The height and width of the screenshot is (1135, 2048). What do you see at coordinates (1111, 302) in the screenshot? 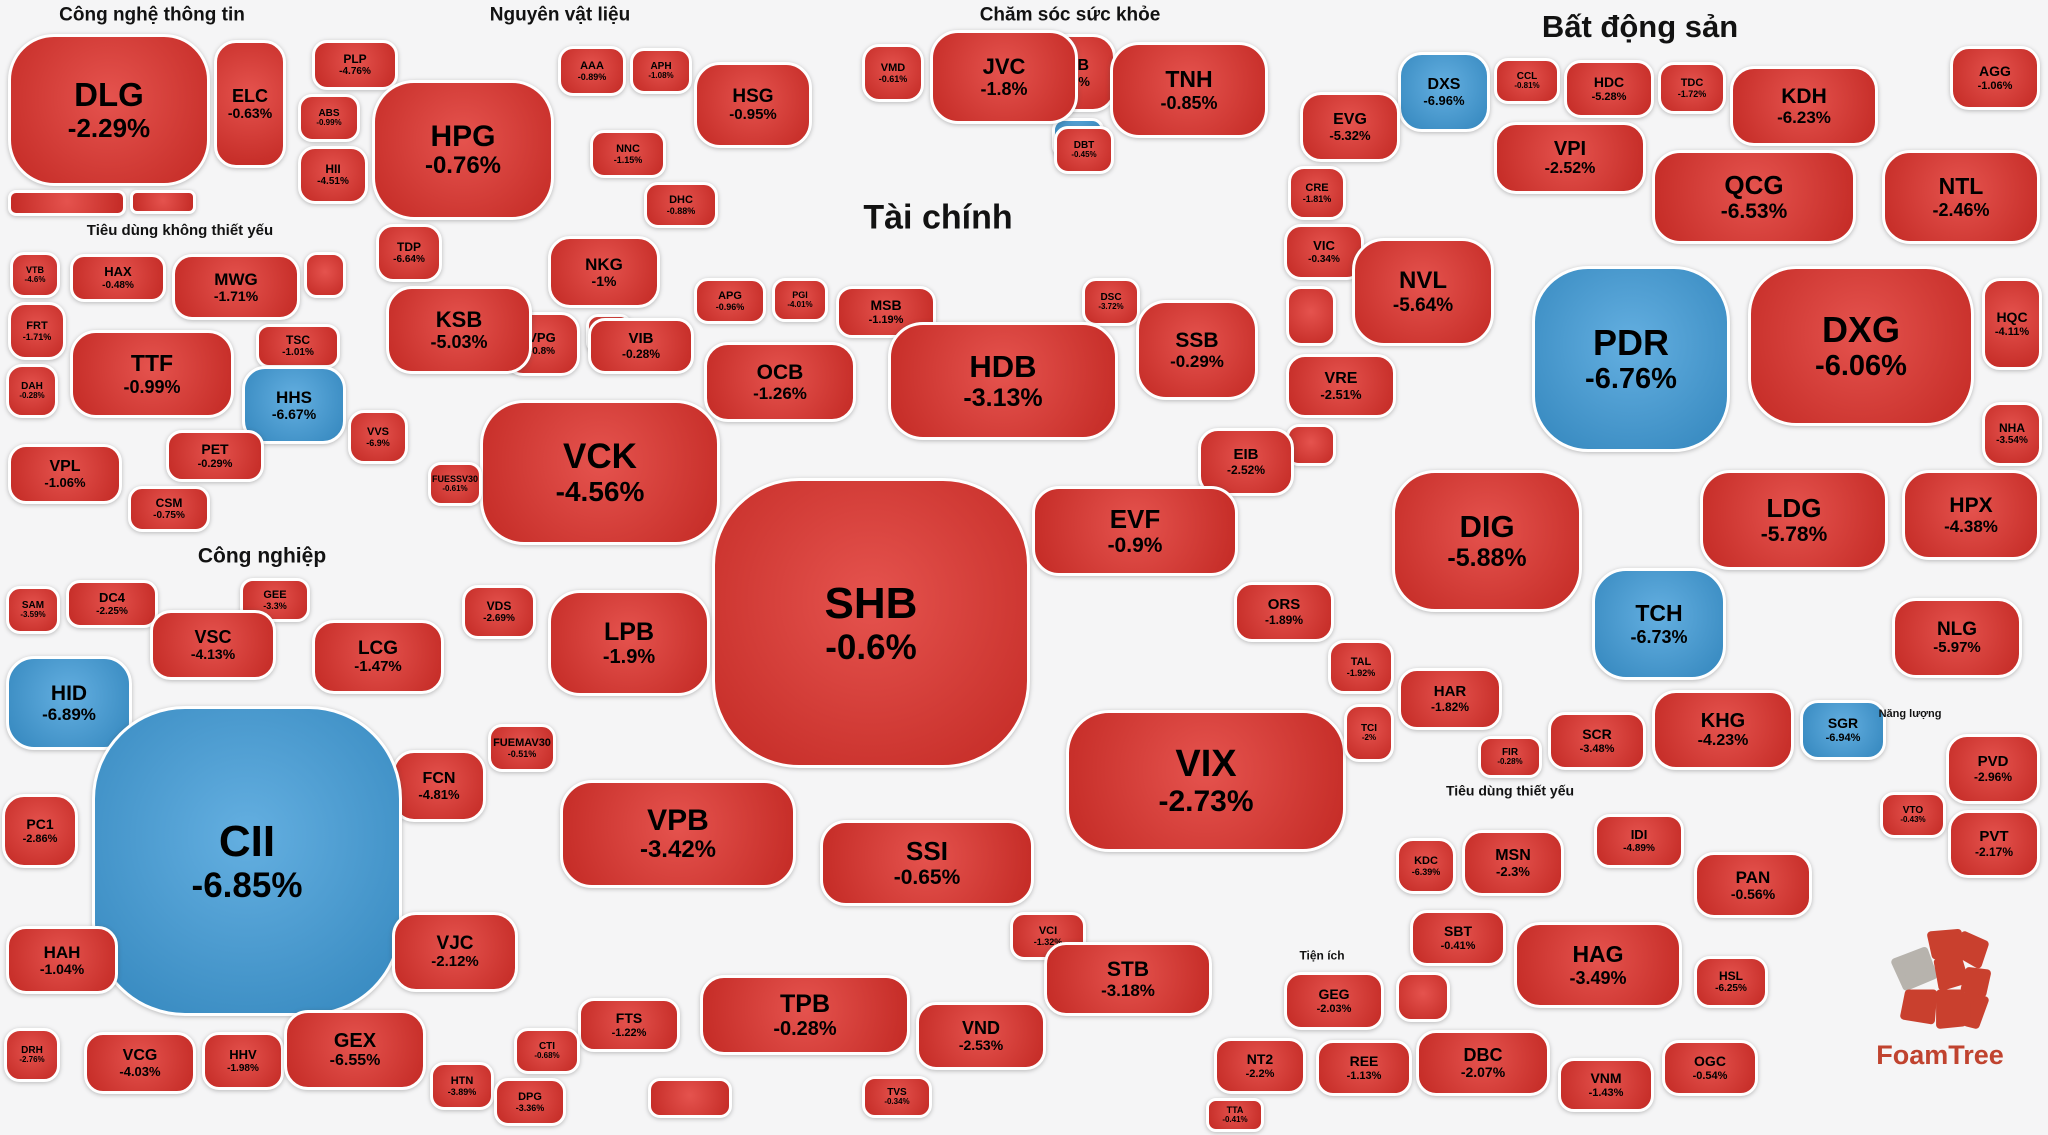
I see `tile-DSC: DSC -3.72%` at bounding box center [1111, 302].